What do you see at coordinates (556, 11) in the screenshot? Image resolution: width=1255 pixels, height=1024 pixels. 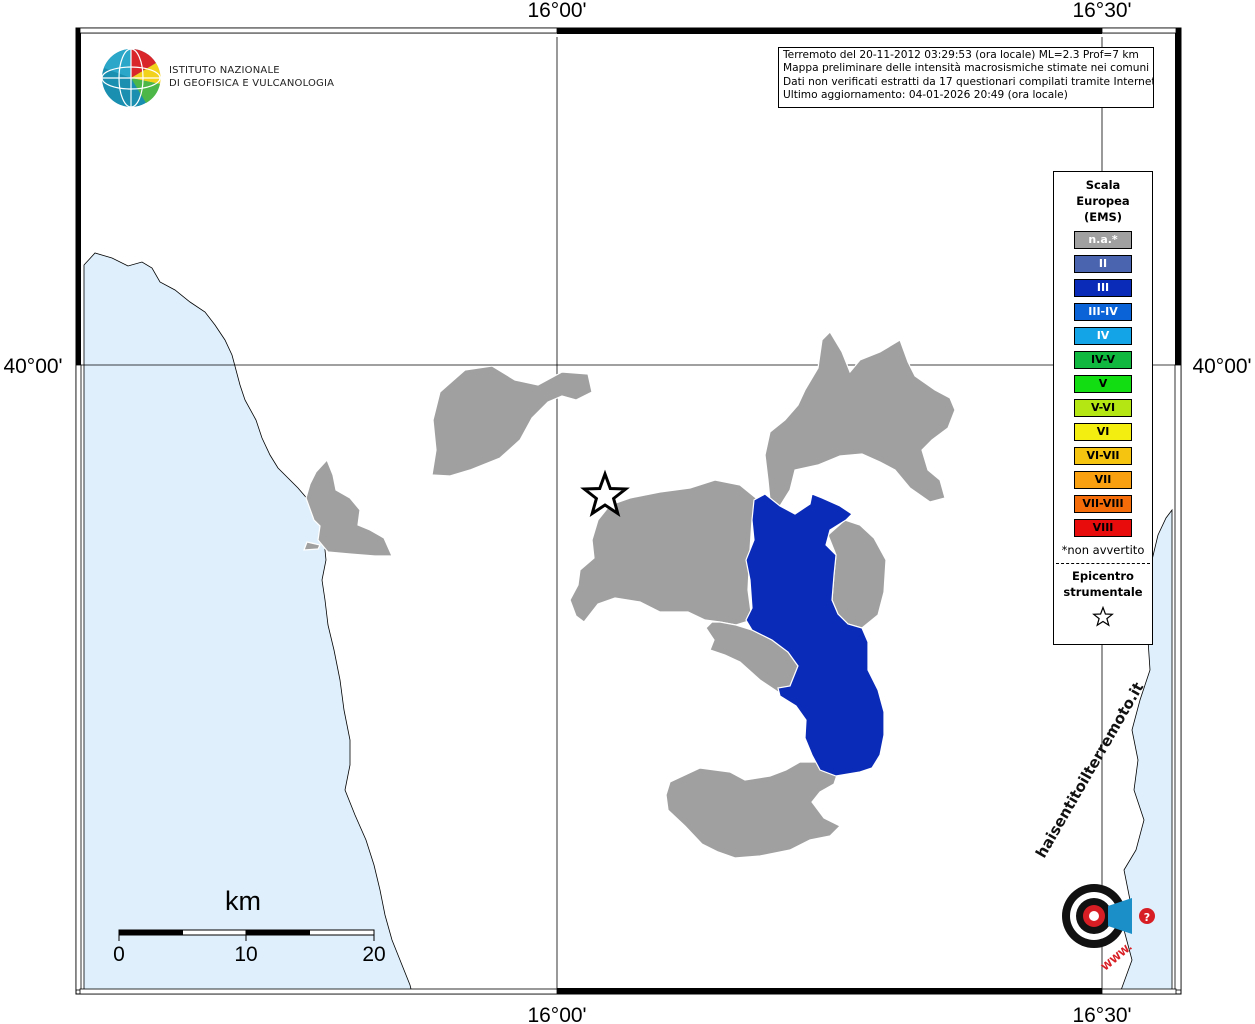 I see `lon-label-top-left: 16°00'` at bounding box center [556, 11].